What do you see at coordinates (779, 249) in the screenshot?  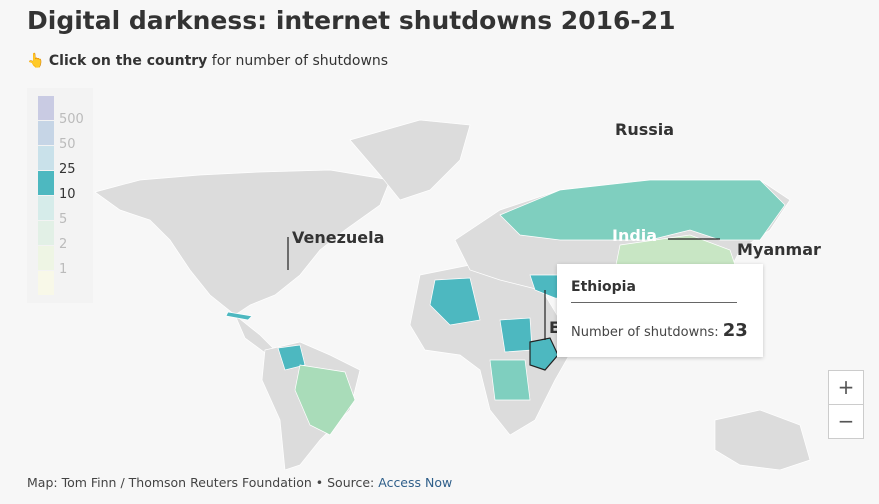 I see `label-myanmar: Myanmar` at bounding box center [779, 249].